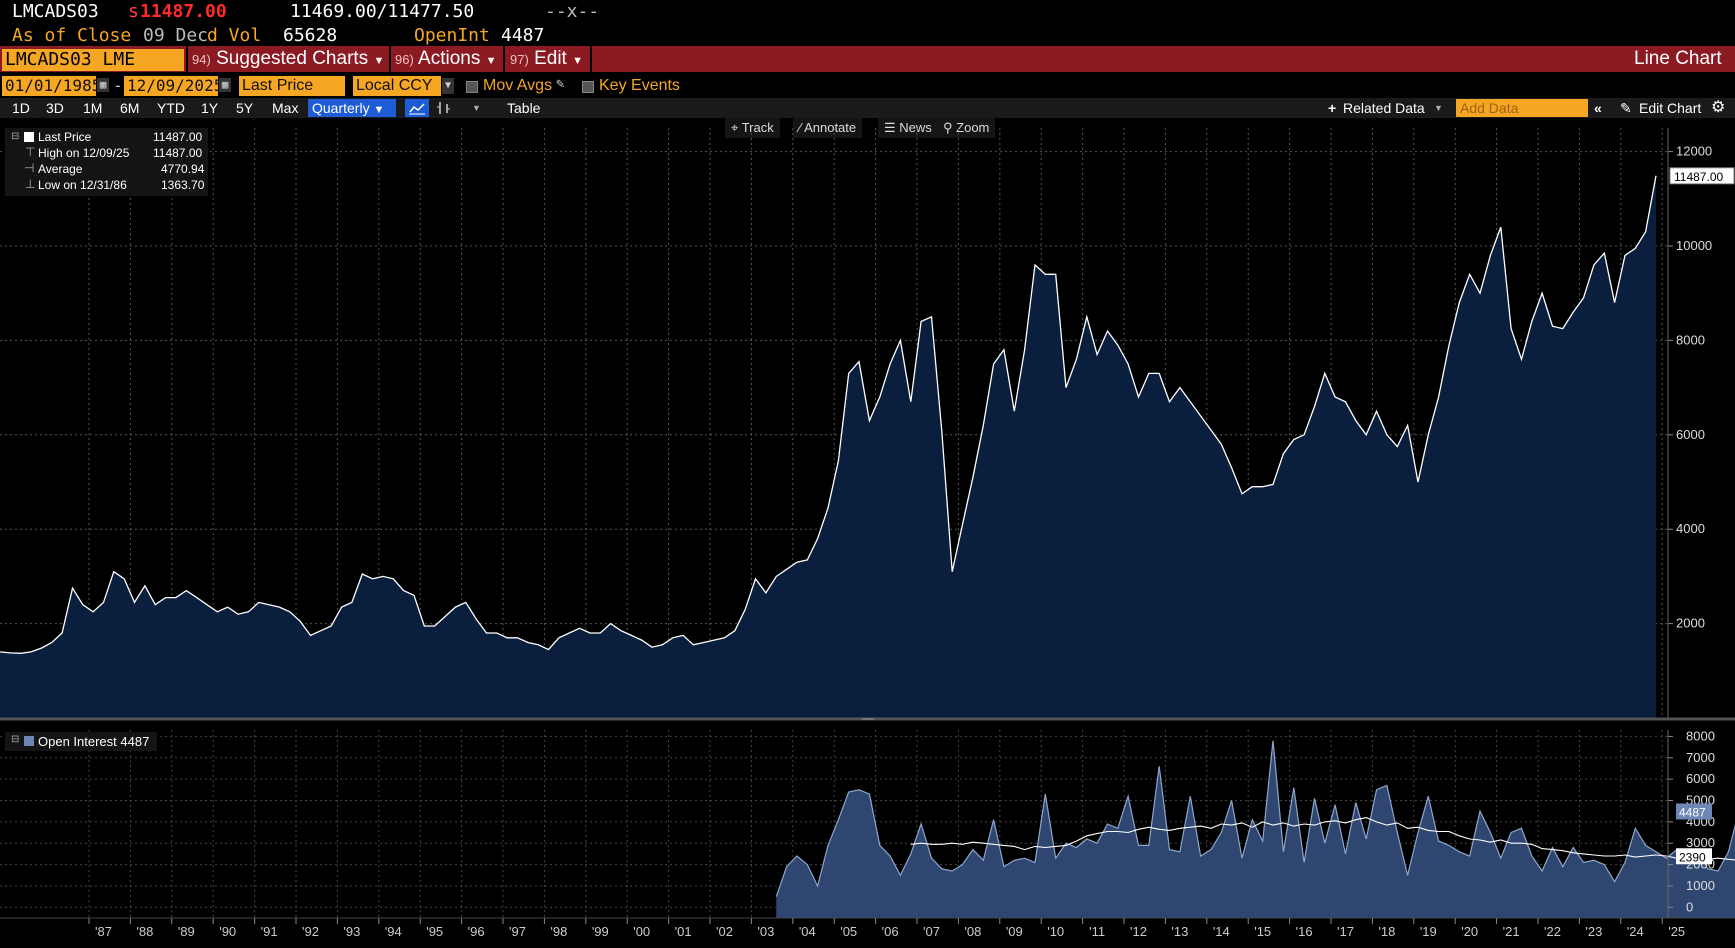  I want to click on x-tick-label: '14, so click(1221, 931).